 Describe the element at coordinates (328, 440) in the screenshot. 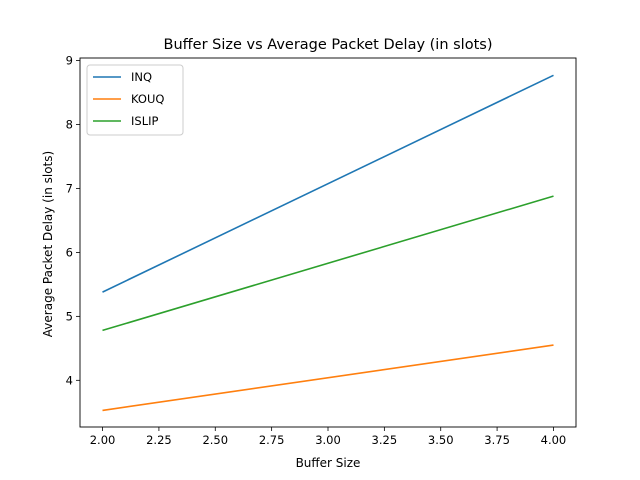

I see `x-tick-label: 3.00` at that location.